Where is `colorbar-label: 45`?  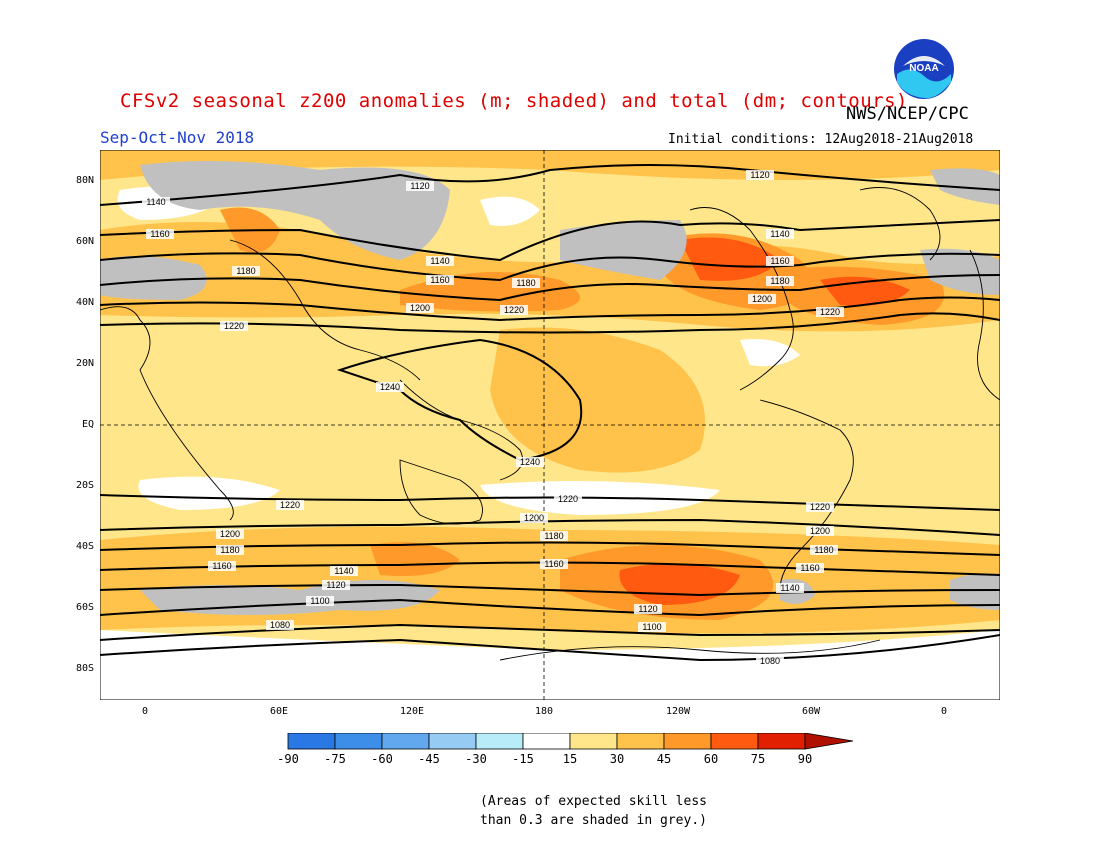
colorbar-label: 45 is located at coordinates (664, 759).